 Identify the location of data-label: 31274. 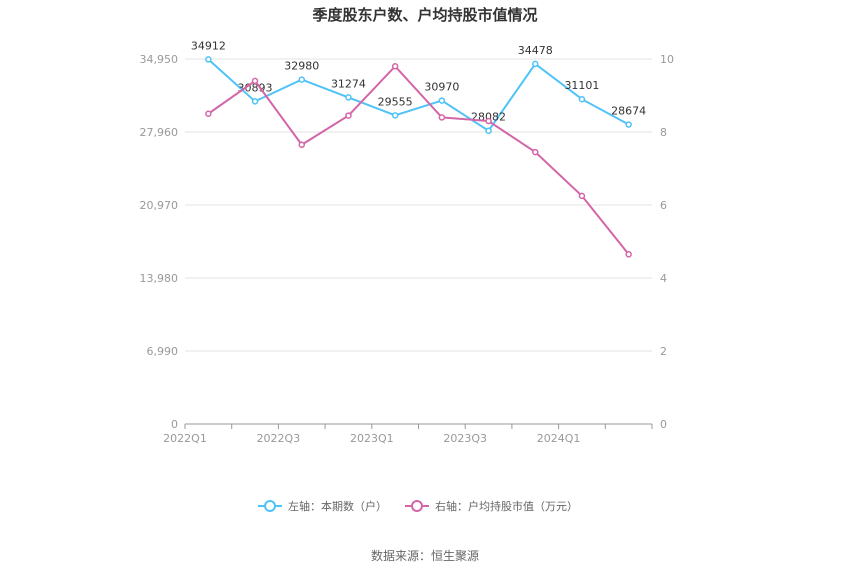
(348, 83).